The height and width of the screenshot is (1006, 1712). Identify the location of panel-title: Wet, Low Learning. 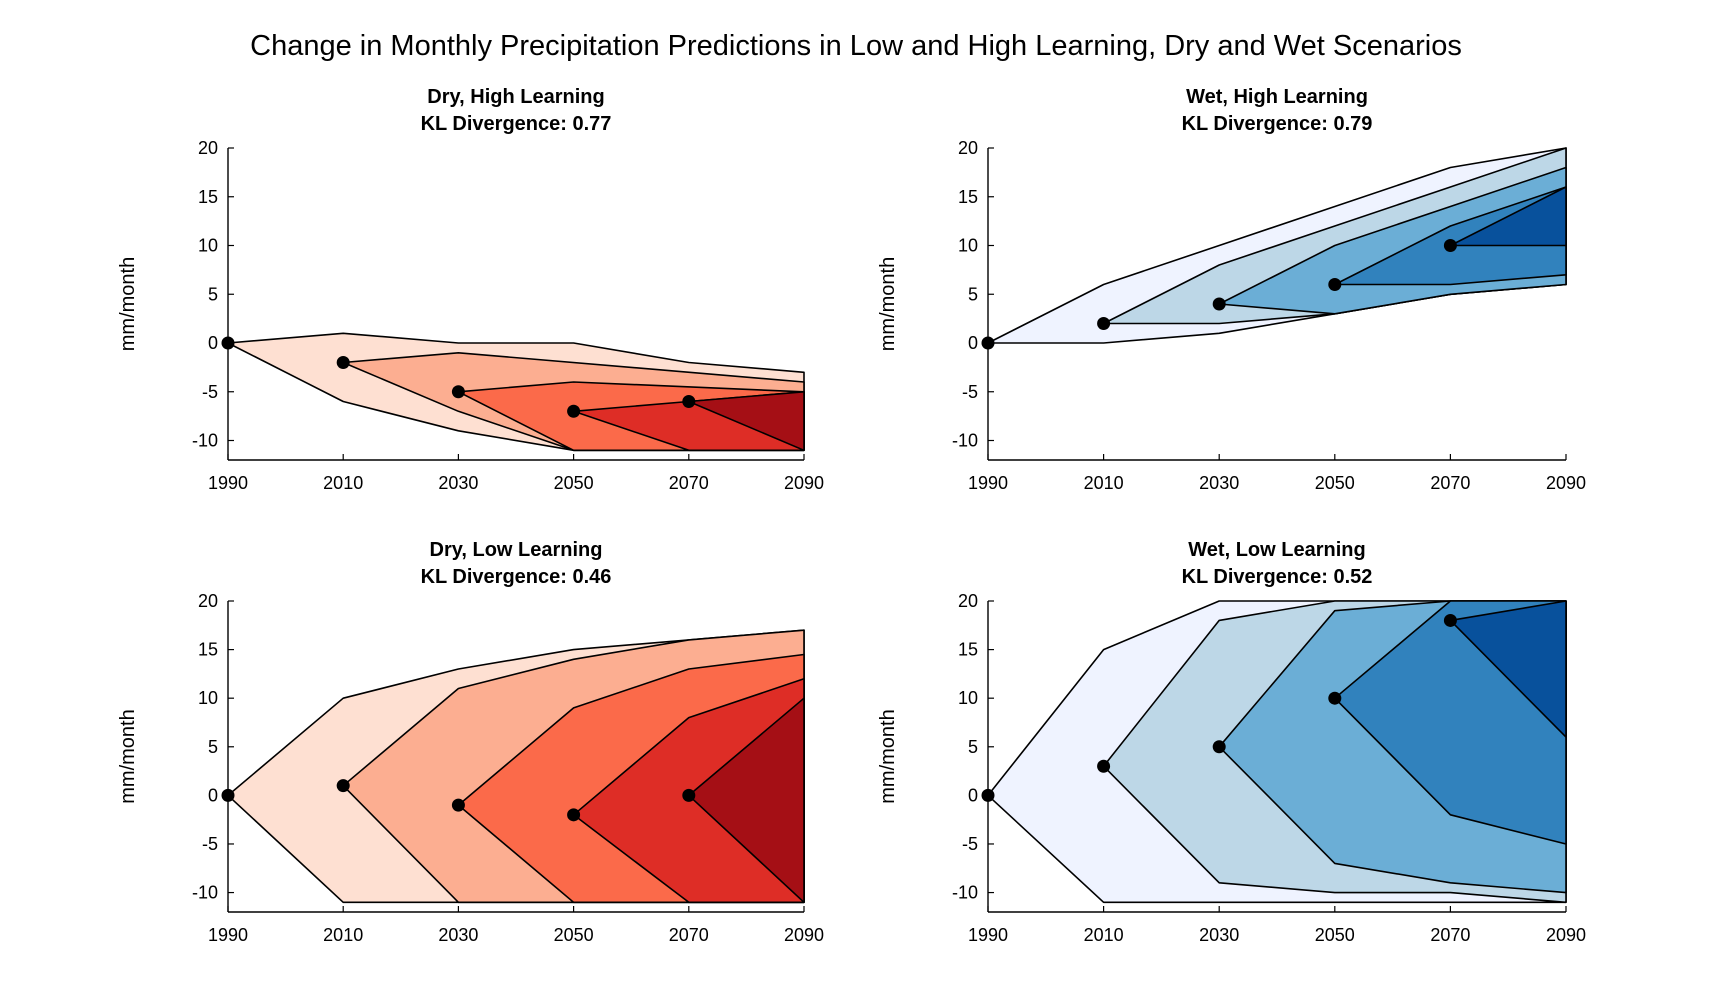
(1276, 550).